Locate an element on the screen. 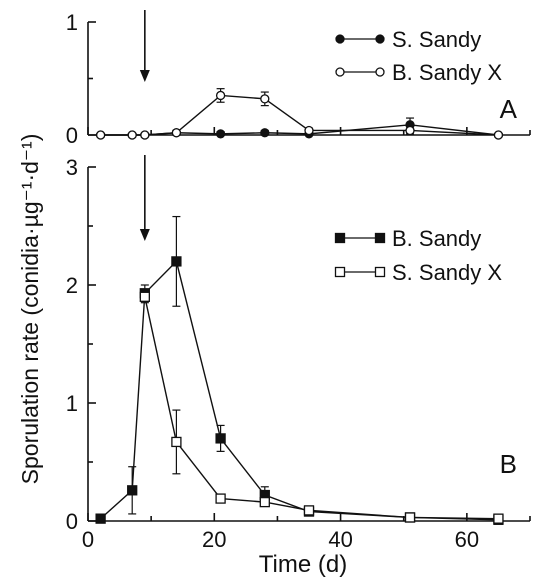  legend-label: S. Sandy X is located at coordinates (447, 272).